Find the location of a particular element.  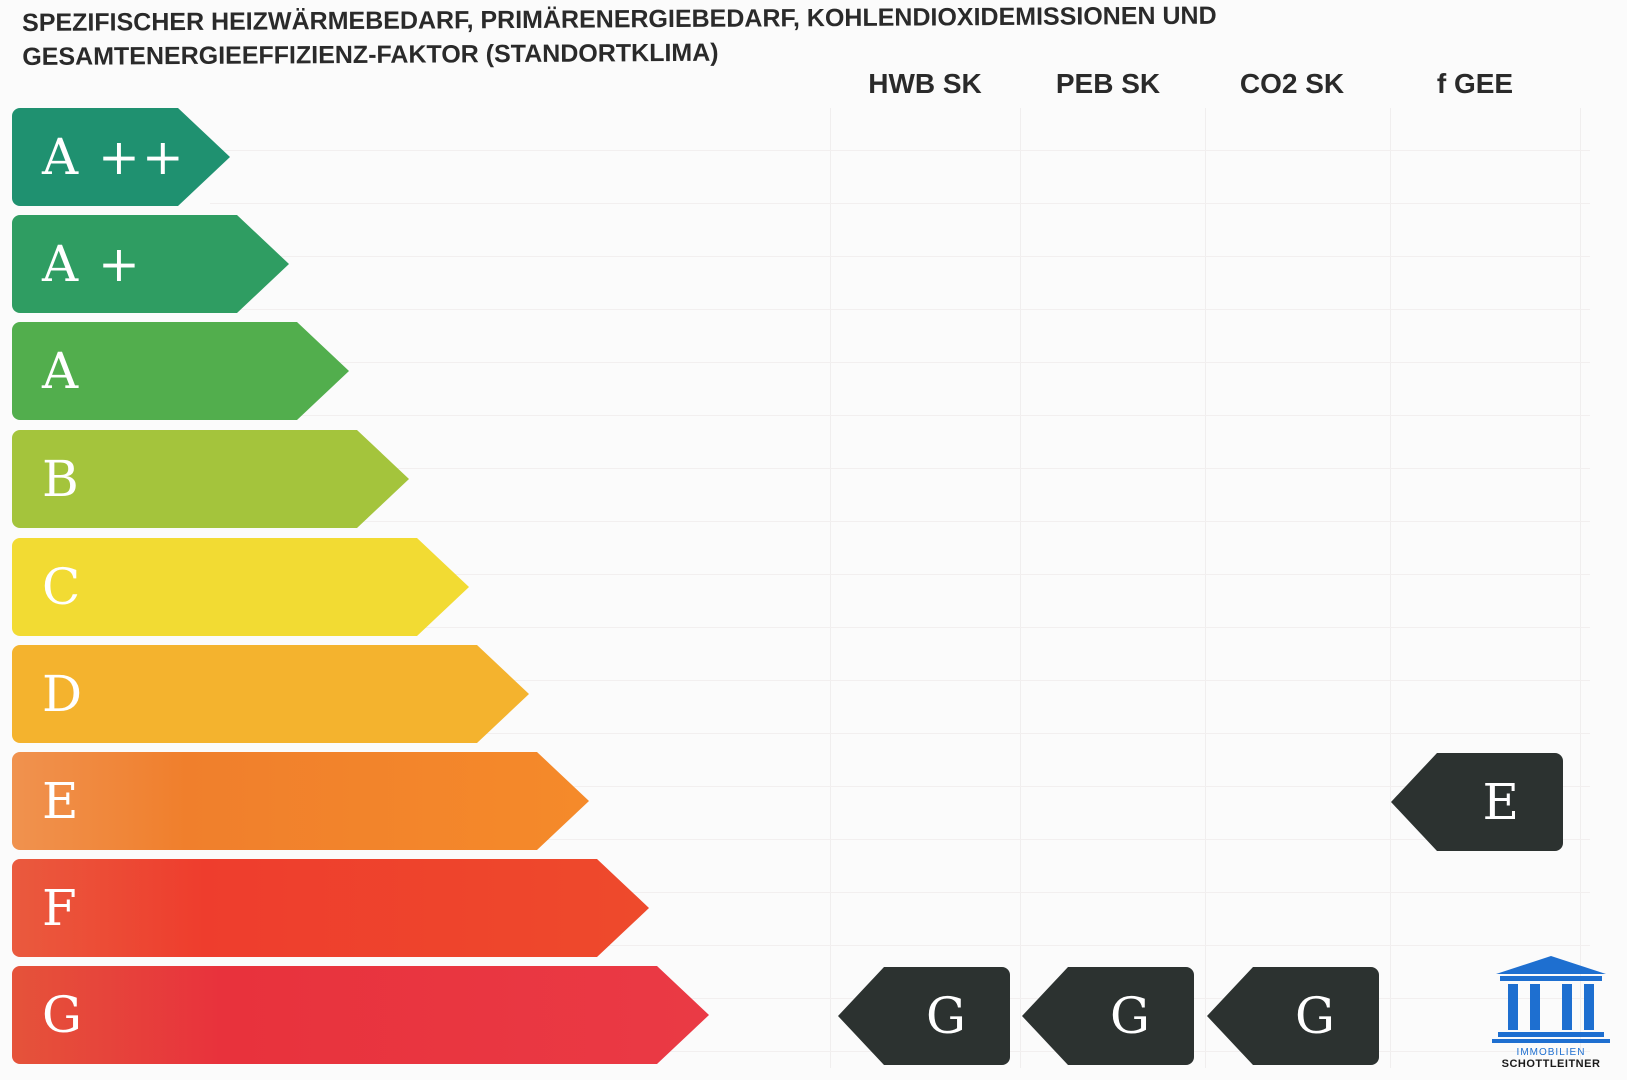

energy-class-label: F is located at coordinates (60, 908).